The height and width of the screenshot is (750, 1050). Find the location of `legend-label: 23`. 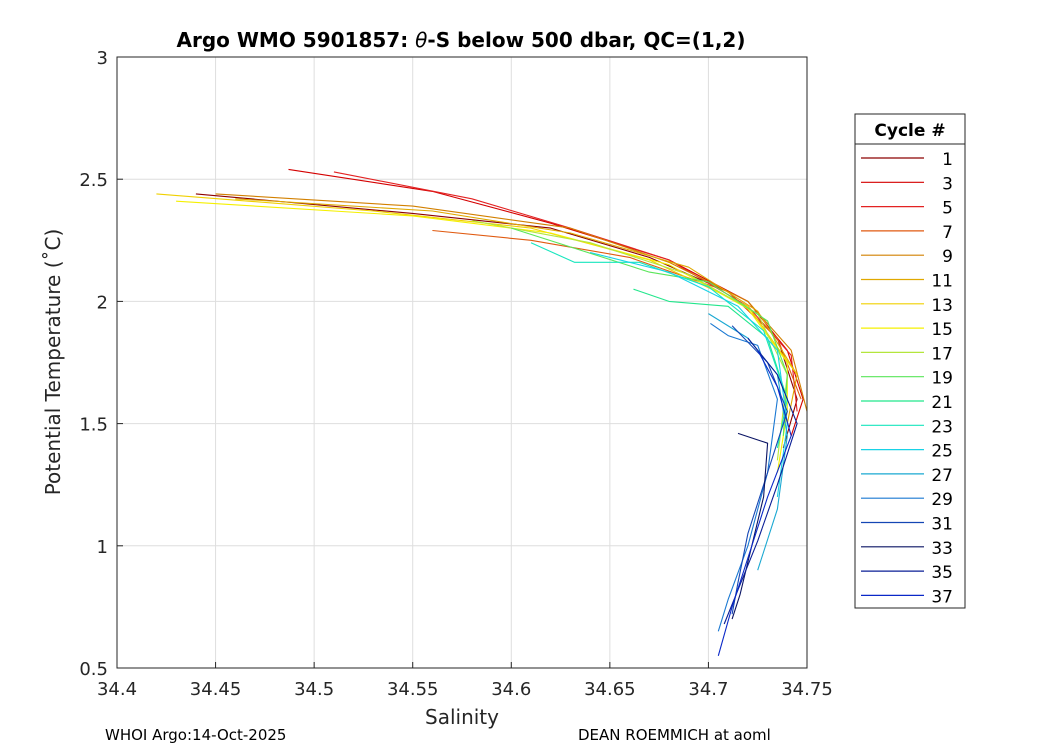

legend-label: 23 is located at coordinates (942, 427).